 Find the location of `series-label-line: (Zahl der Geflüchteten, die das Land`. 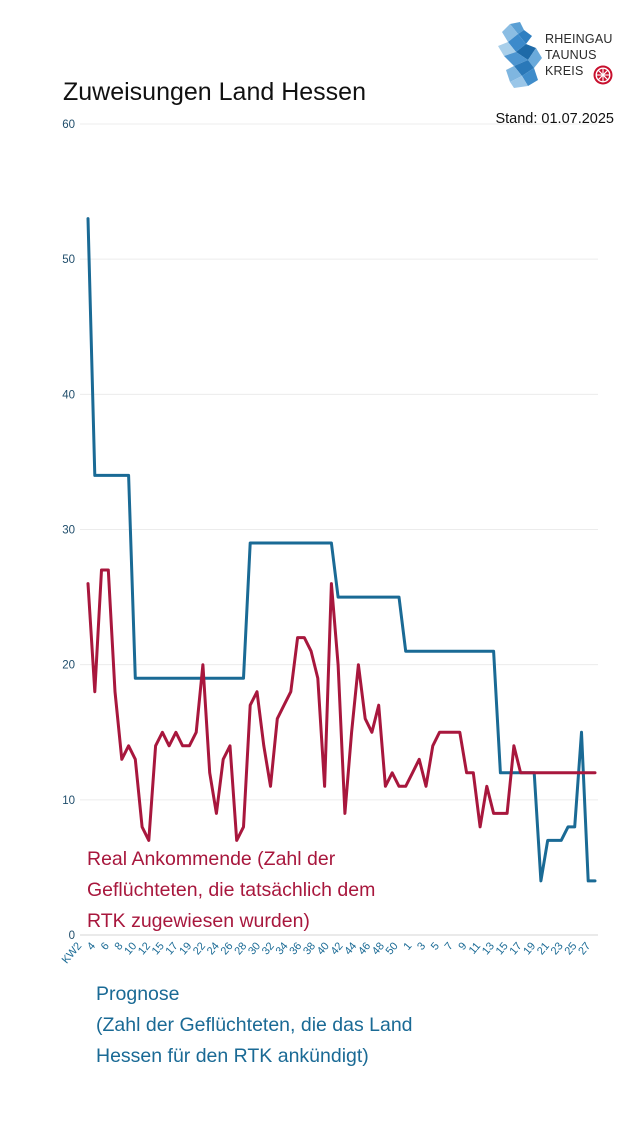

series-label-line: (Zahl der Geflüchteten, die das Land is located at coordinates (254, 1025).